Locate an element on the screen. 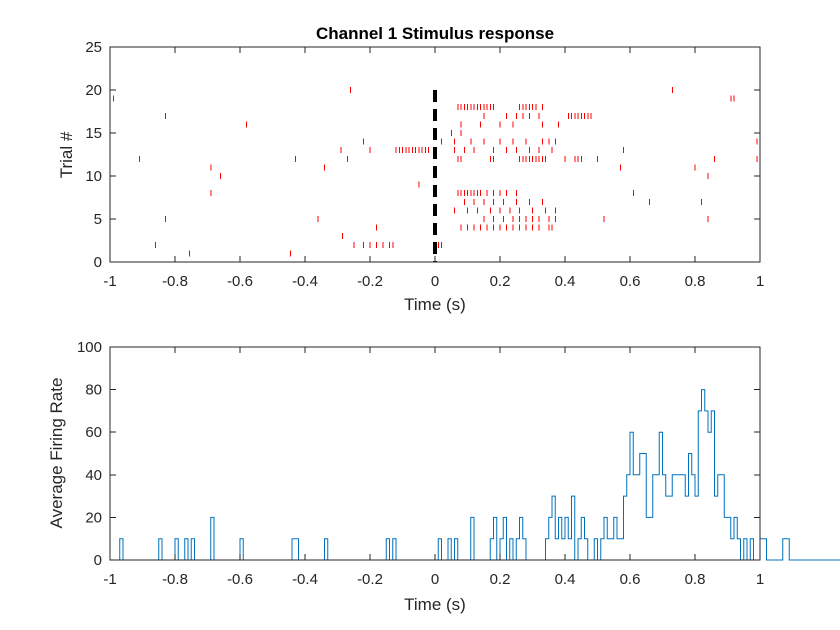 This screenshot has width=840, height=630. psth-x-tick-label: -0.6 is located at coordinates (240, 579).